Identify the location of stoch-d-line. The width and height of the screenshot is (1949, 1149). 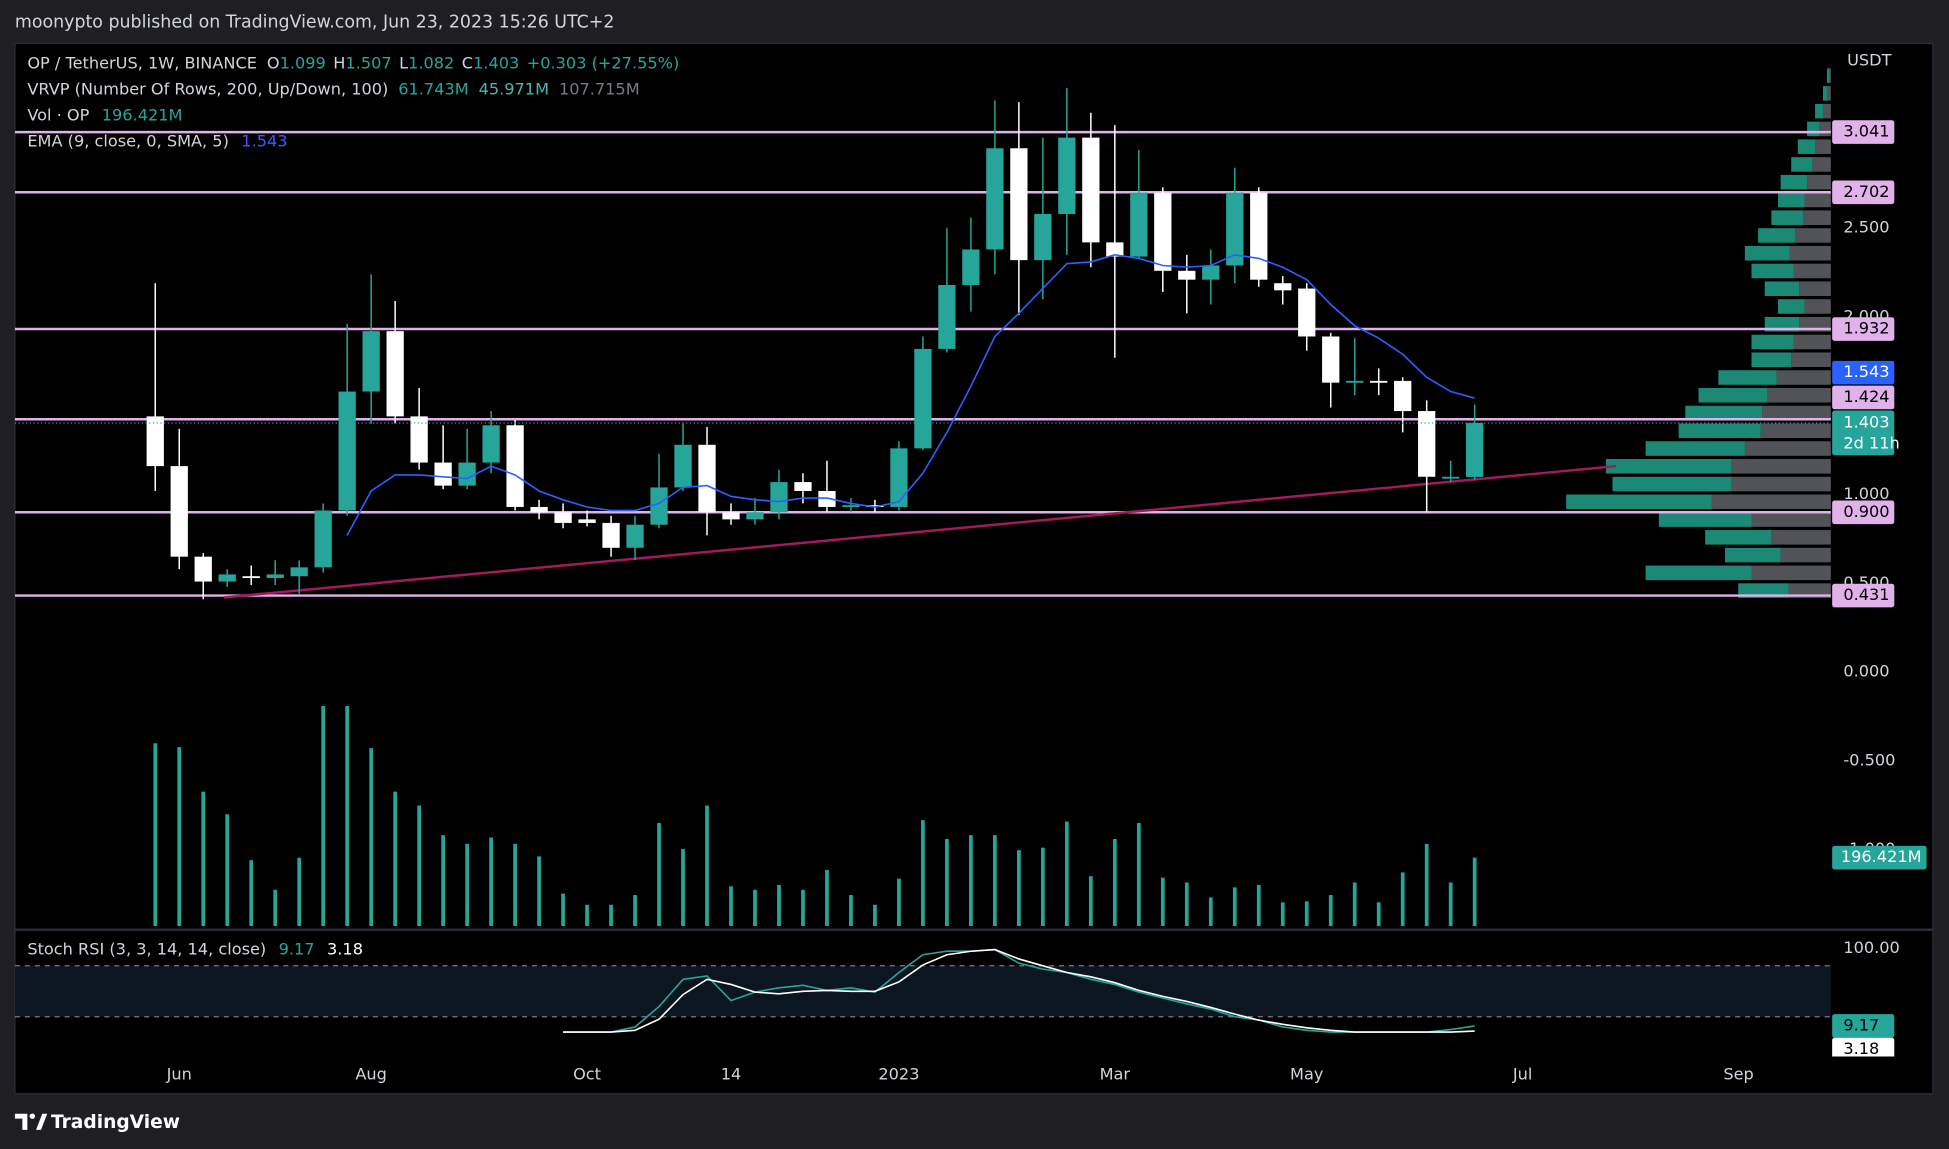
(1019, 990).